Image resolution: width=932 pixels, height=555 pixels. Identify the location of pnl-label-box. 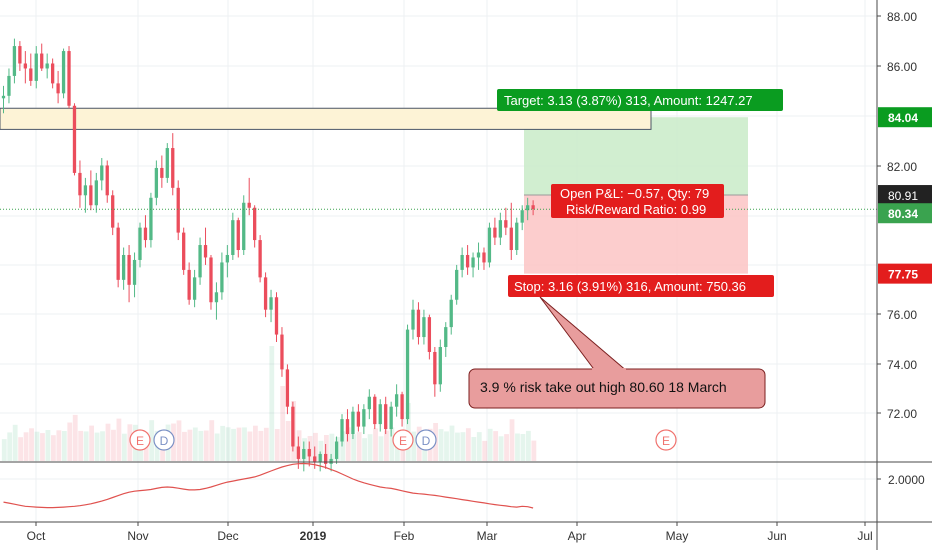
(637, 201).